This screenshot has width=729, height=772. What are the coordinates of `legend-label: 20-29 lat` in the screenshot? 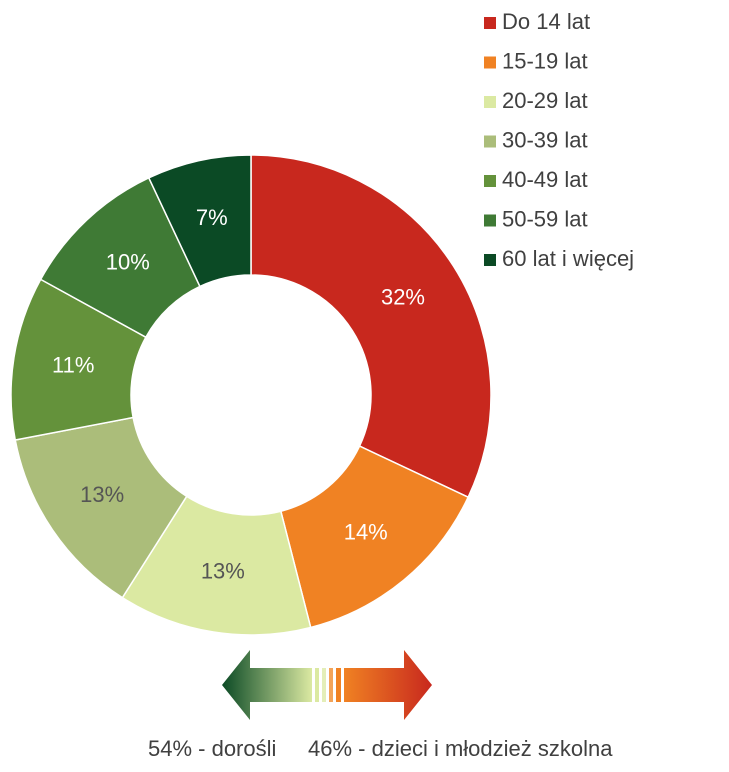 It's located at (545, 100).